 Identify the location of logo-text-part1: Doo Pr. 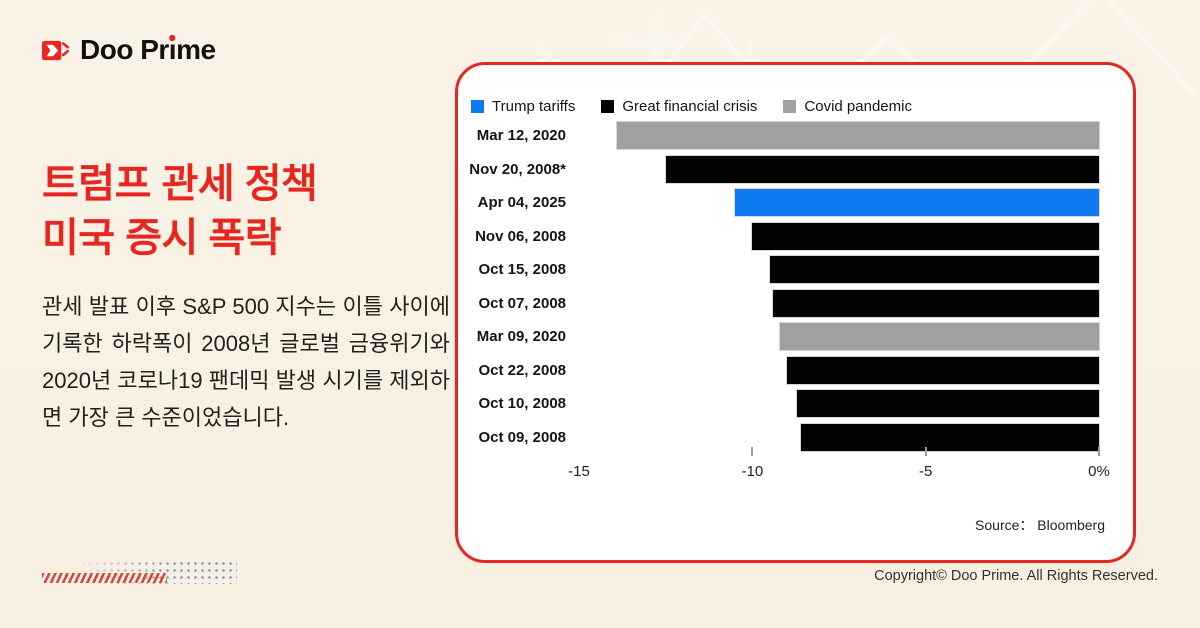
(124, 49).